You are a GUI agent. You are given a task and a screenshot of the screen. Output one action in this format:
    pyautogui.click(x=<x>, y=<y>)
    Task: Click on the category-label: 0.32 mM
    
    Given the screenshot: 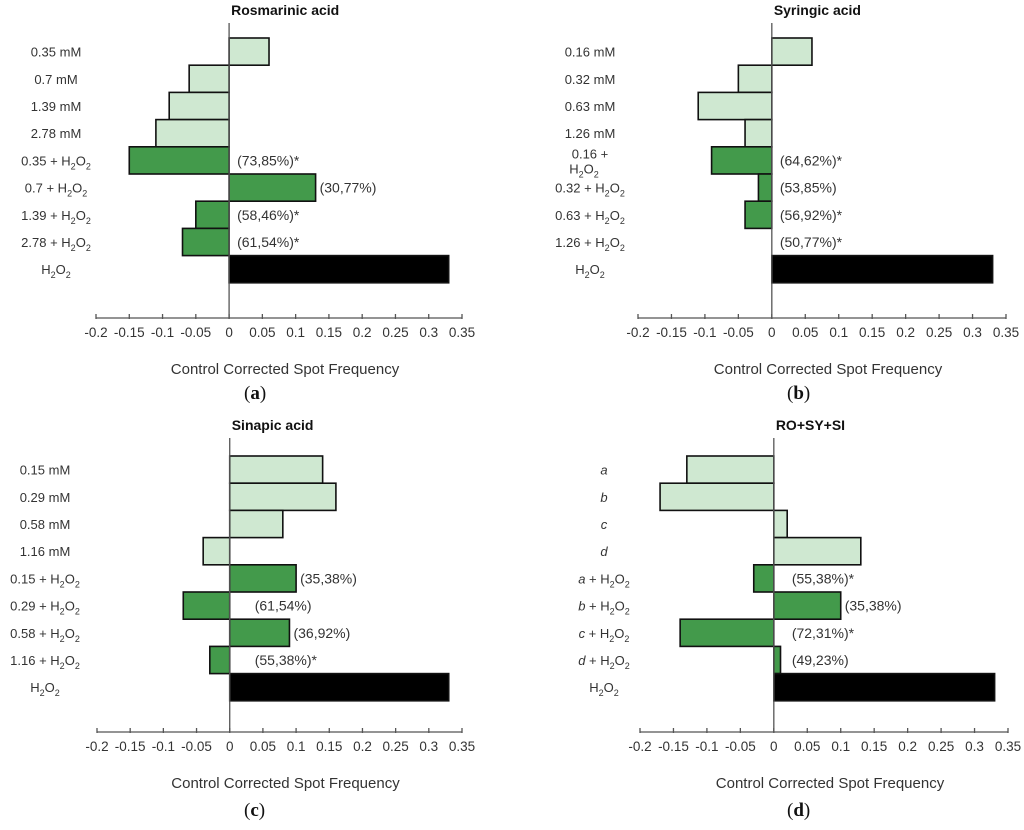 What is the action you would take?
    pyautogui.click(x=590, y=79)
    